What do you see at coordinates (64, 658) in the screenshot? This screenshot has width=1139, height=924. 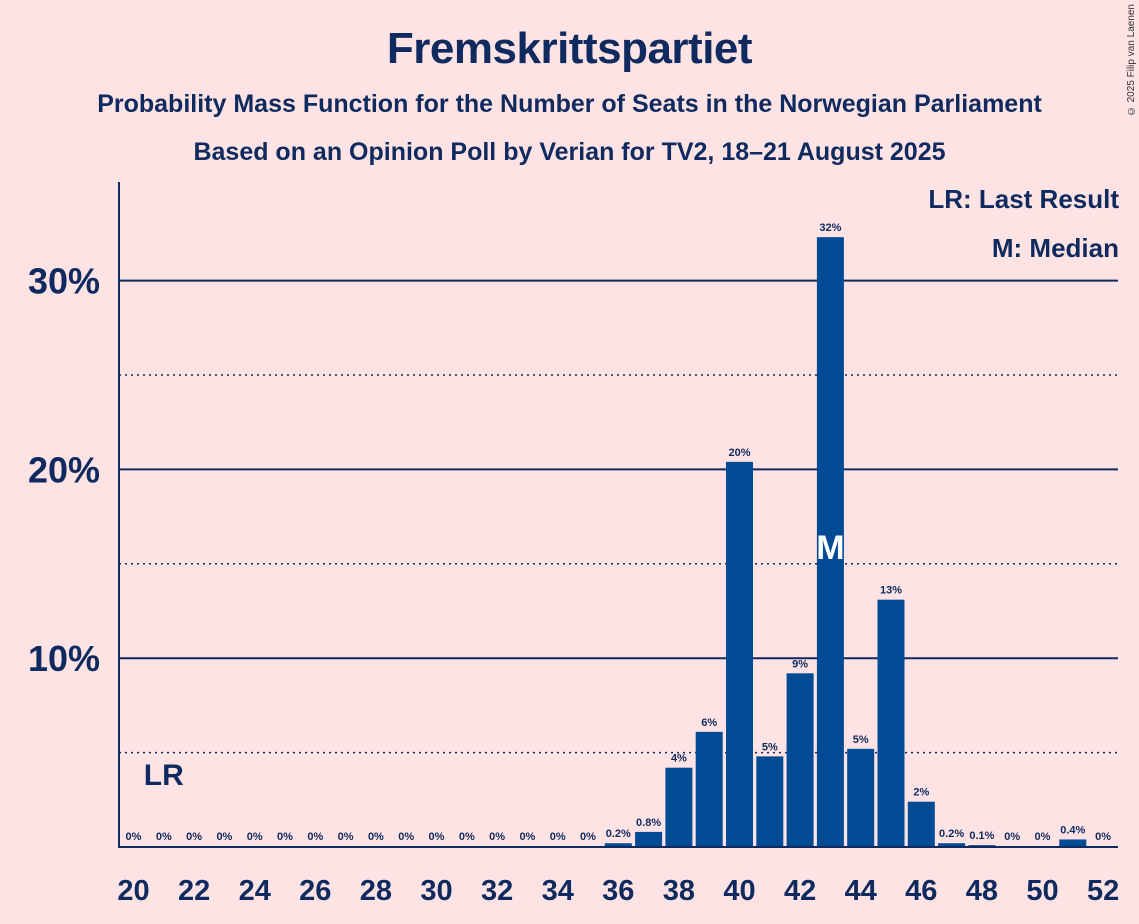 I see `y-tick-label: 10%` at bounding box center [64, 658].